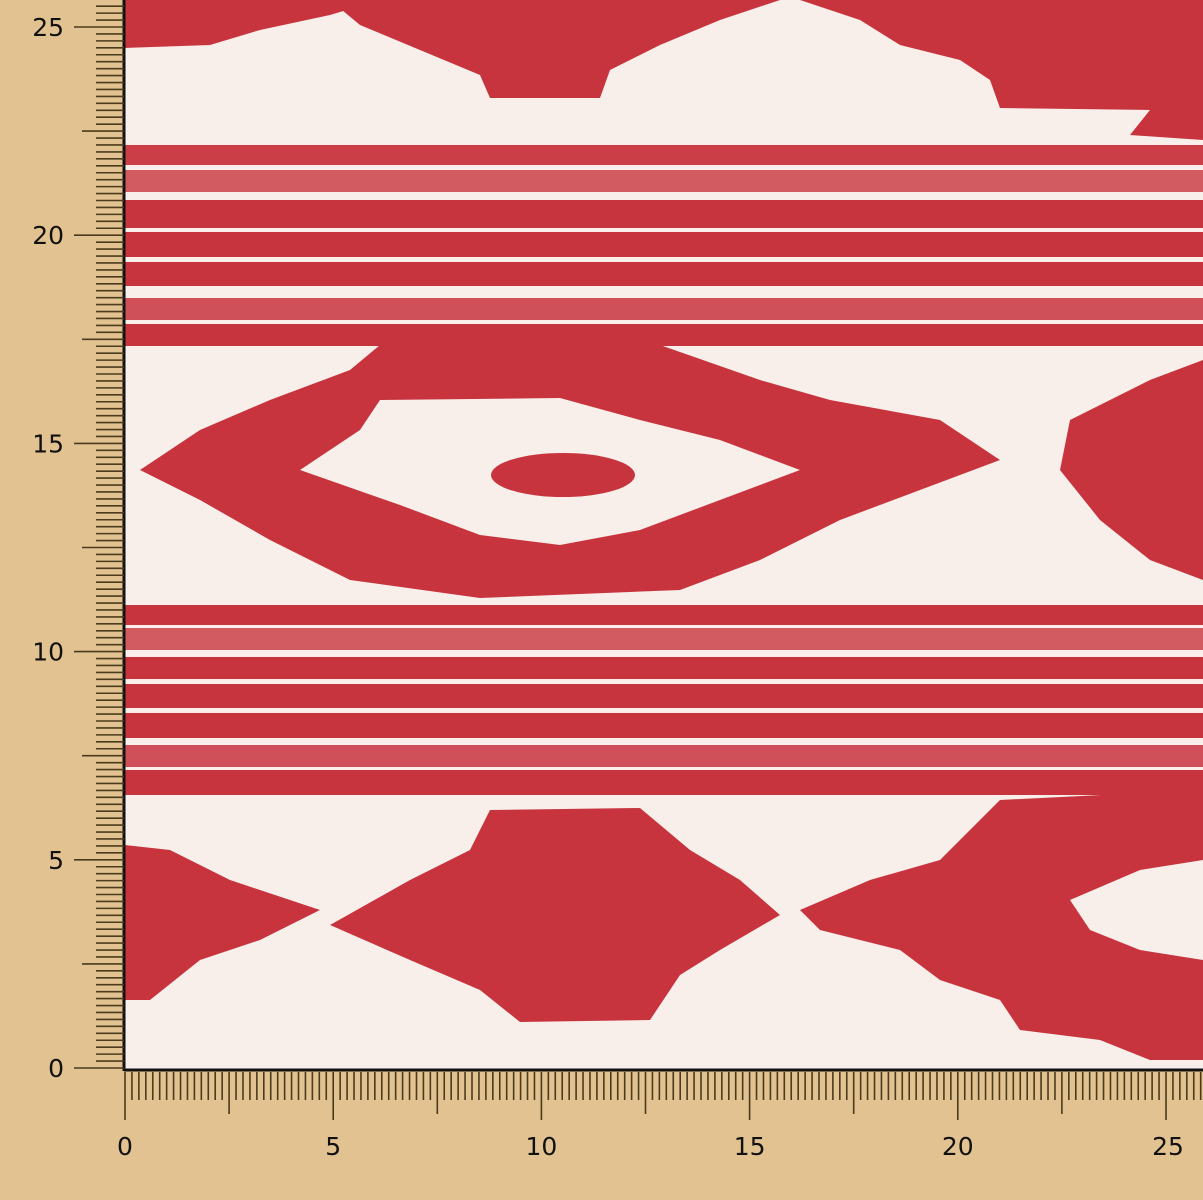 This screenshot has height=1200, width=1203. Describe the element at coordinates (958, 1146) in the screenshot. I see `ruler-bottom-label: 20` at that location.